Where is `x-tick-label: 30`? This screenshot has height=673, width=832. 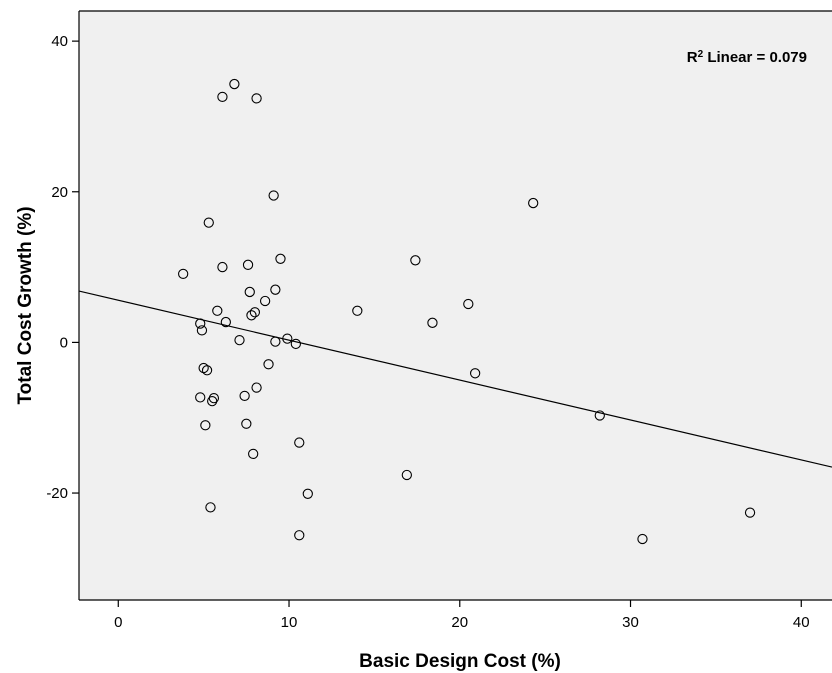 x-tick-label: 30 is located at coordinates (630, 622).